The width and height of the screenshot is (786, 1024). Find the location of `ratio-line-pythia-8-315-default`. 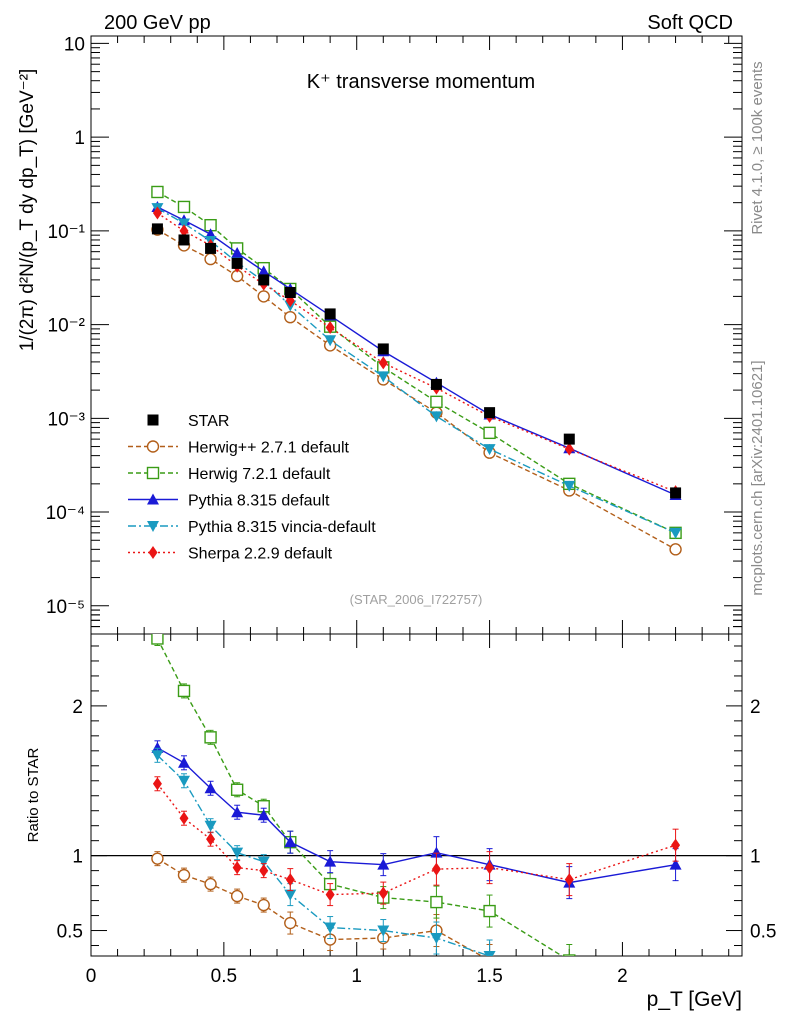

ratio-line-pythia-8-315-default is located at coordinates (416, 815).